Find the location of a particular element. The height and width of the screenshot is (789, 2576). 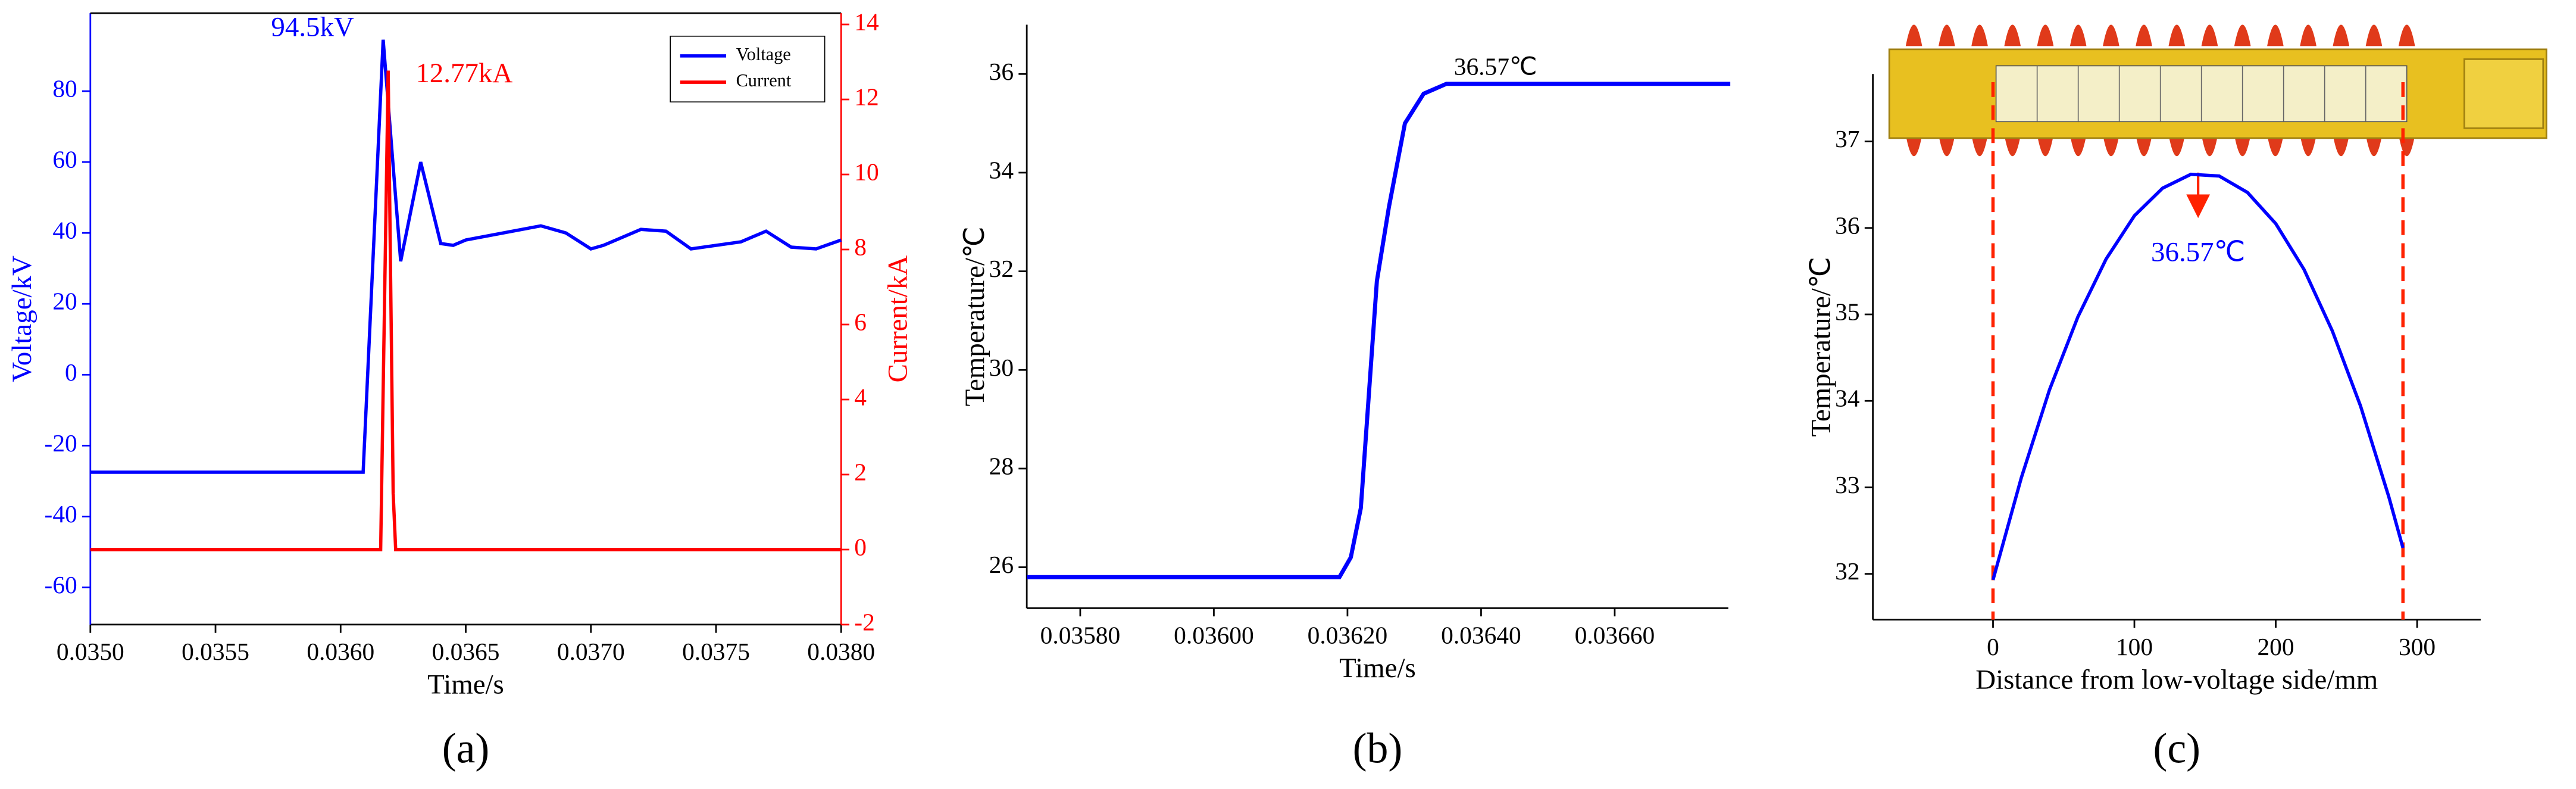

y-tick-label: 37 is located at coordinates (1847, 139).